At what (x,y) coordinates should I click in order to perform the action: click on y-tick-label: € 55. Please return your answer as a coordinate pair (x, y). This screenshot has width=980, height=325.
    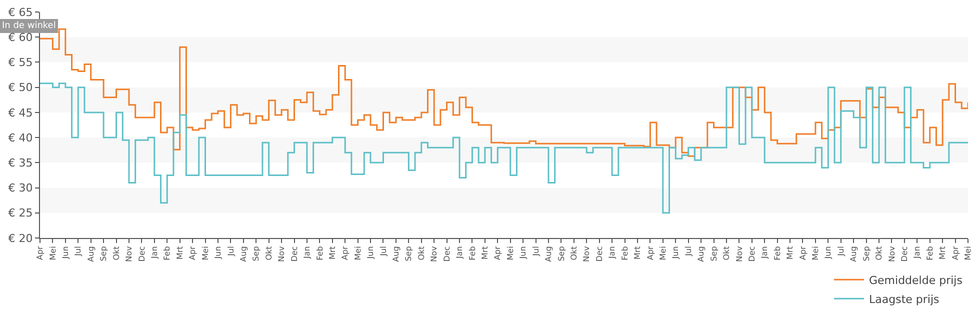
    Looking at the image, I should click on (20, 63).